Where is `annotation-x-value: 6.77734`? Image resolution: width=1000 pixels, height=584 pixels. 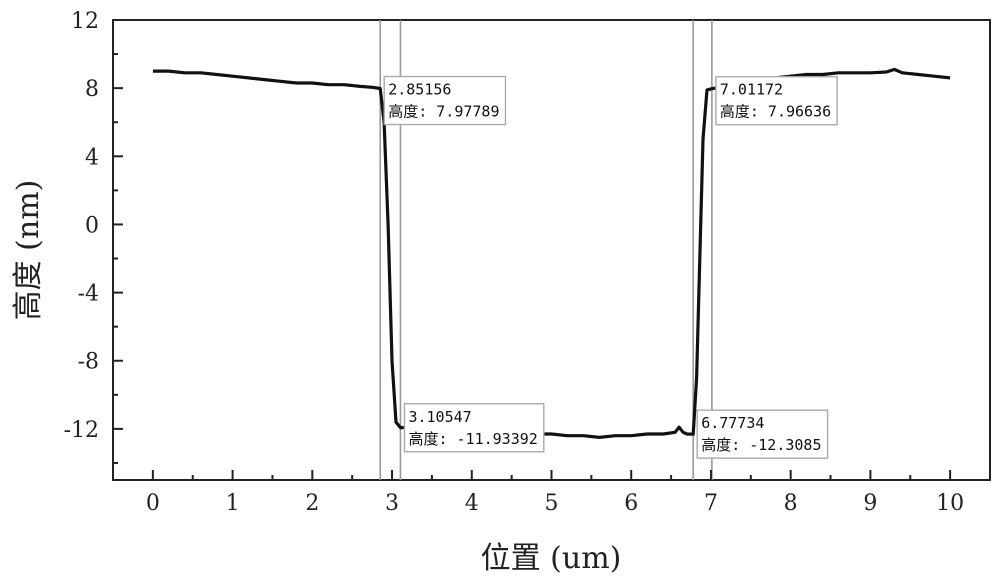
annotation-x-value: 6.77734 is located at coordinates (732, 423).